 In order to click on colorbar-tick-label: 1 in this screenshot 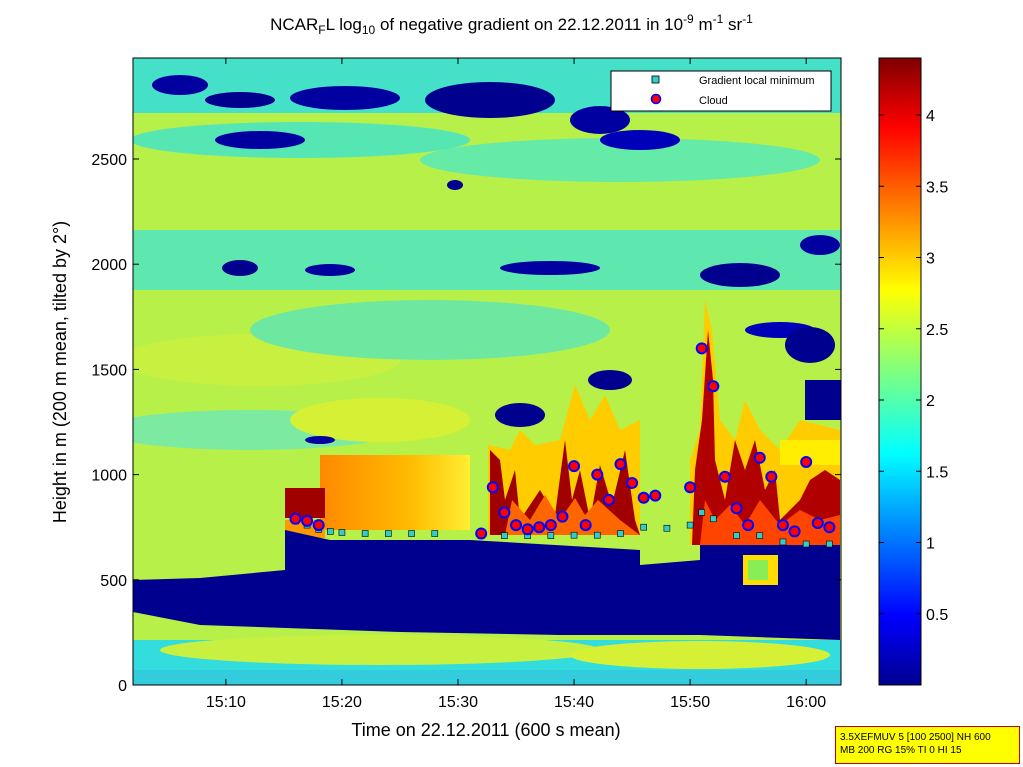, I will do `click(930, 544)`.